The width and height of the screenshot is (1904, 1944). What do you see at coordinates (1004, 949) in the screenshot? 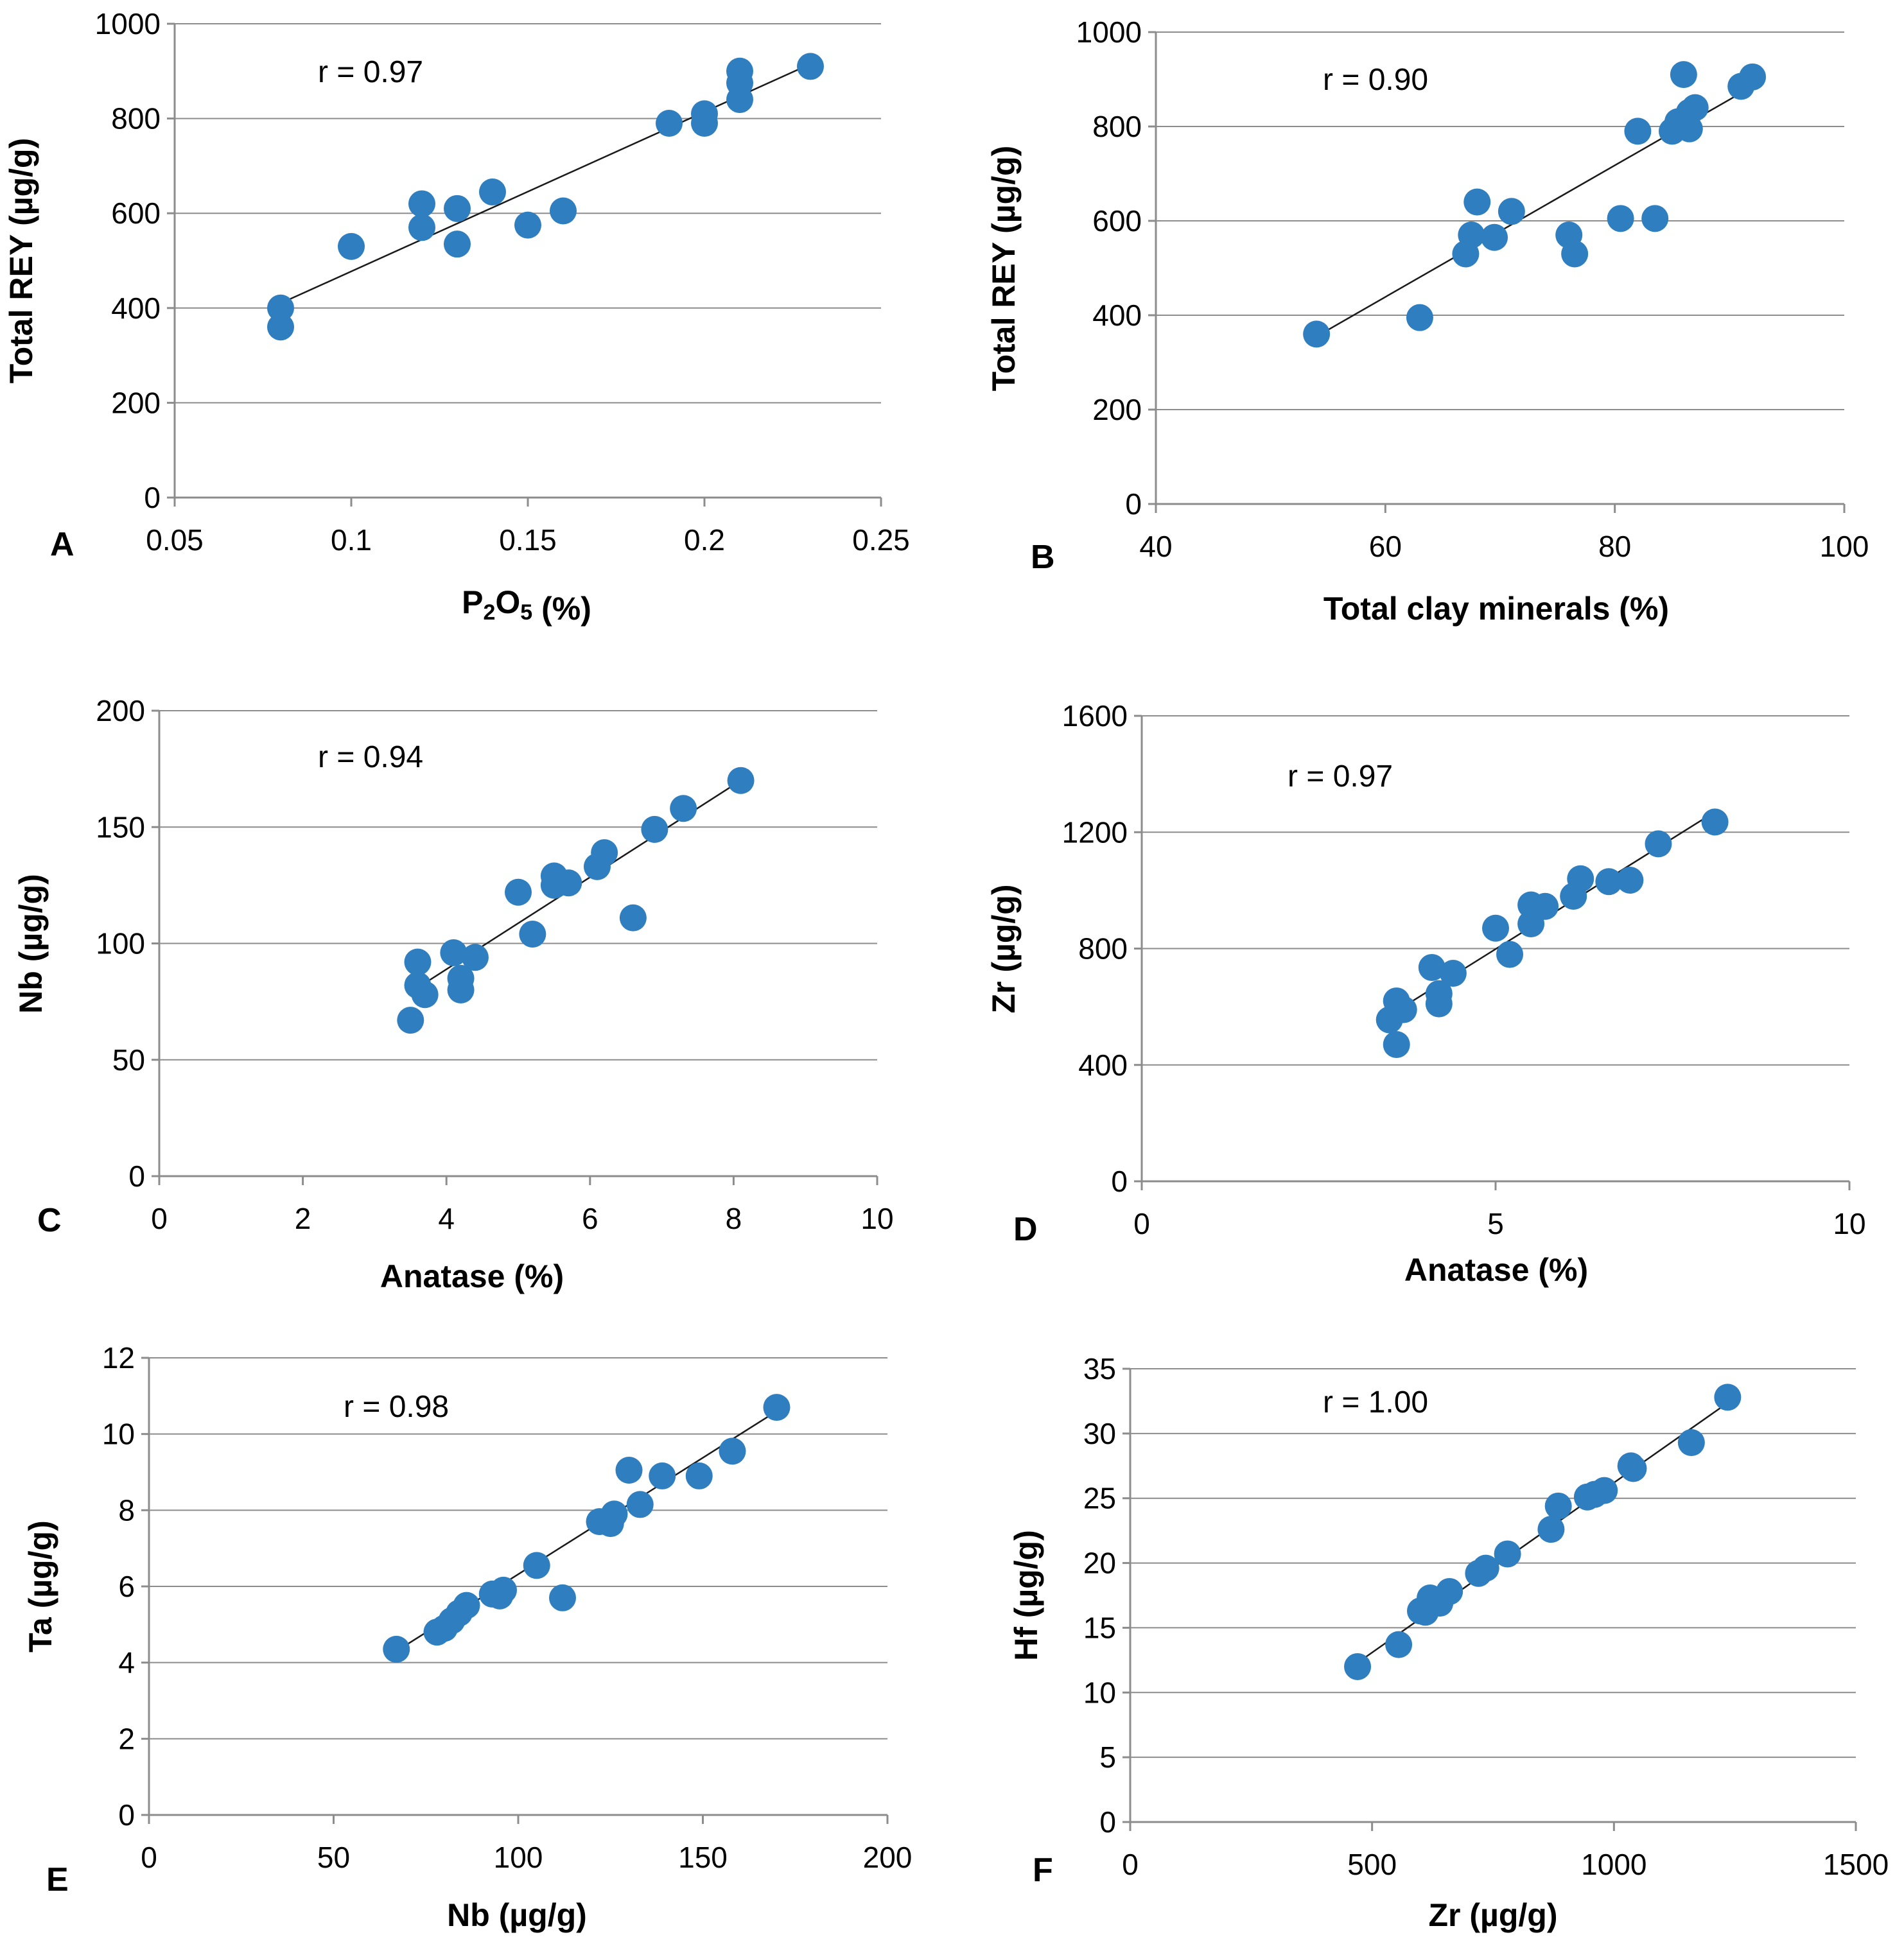
I see `y-axis-title: Zr (µg/g)` at bounding box center [1004, 949].